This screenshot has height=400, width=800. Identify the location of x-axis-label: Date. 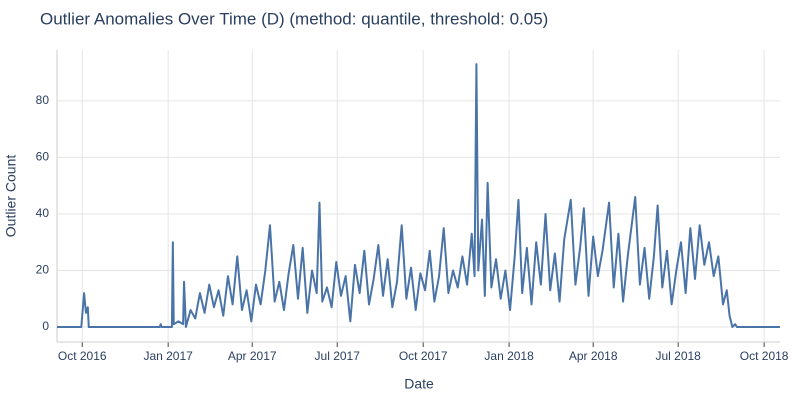
(419, 384).